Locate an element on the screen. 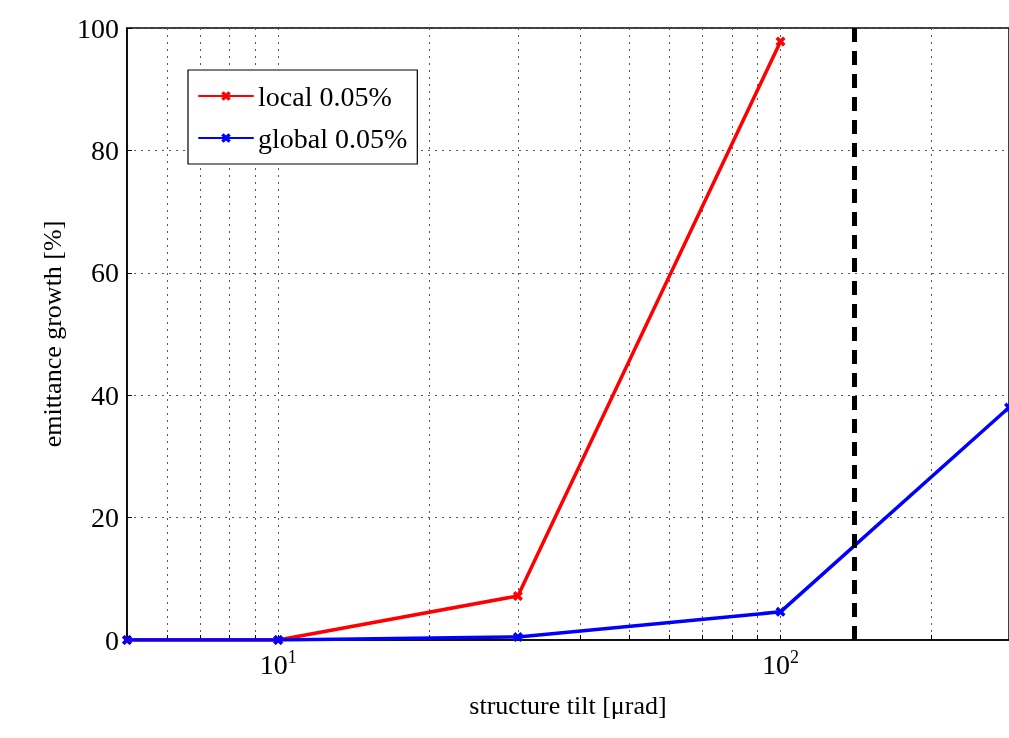 The height and width of the screenshot is (738, 1009). y-axis-title: emittance growth [%] is located at coordinates (52, 334).